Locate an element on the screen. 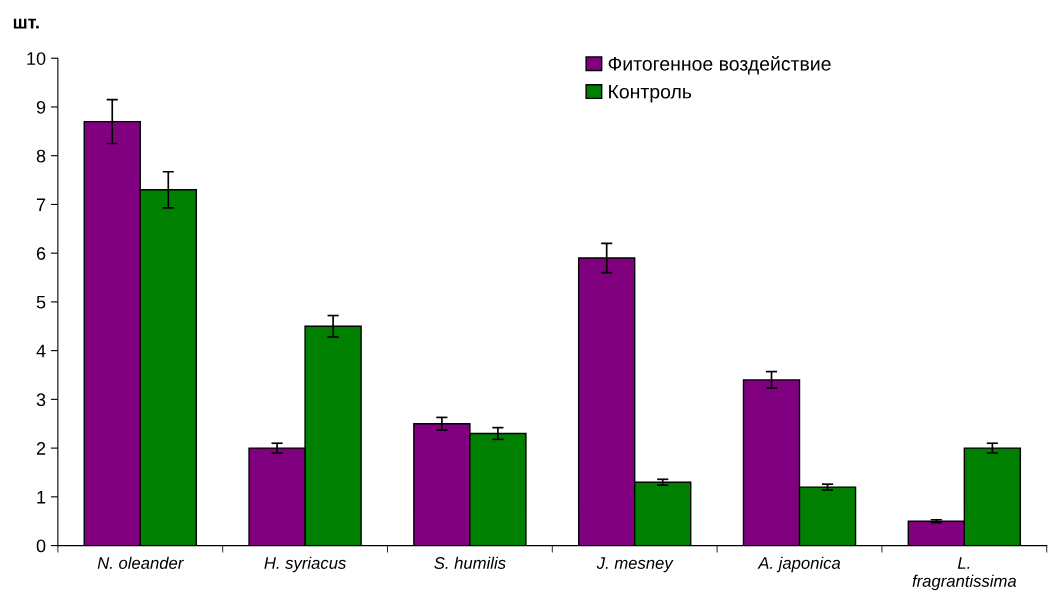  y-axis-title: шт. is located at coordinates (26, 23).